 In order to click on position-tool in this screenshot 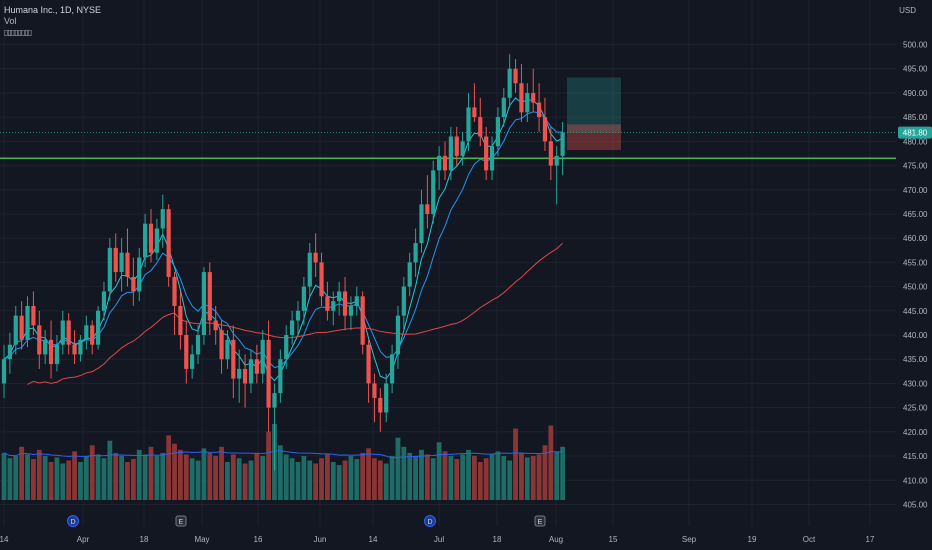, I will do `click(448, 114)`.